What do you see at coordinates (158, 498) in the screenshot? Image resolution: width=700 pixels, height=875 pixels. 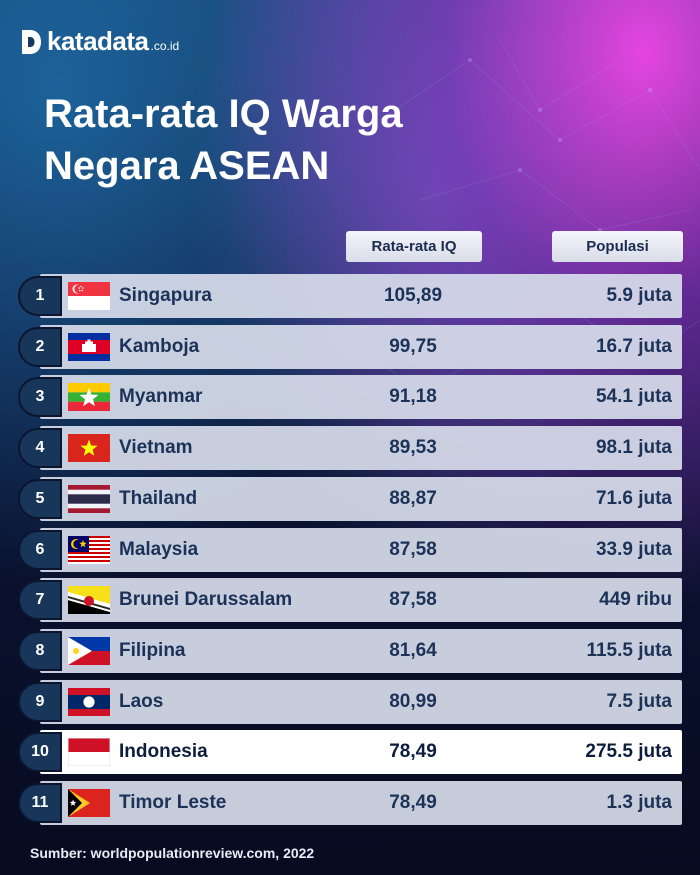 I see `country-name: Thailand` at bounding box center [158, 498].